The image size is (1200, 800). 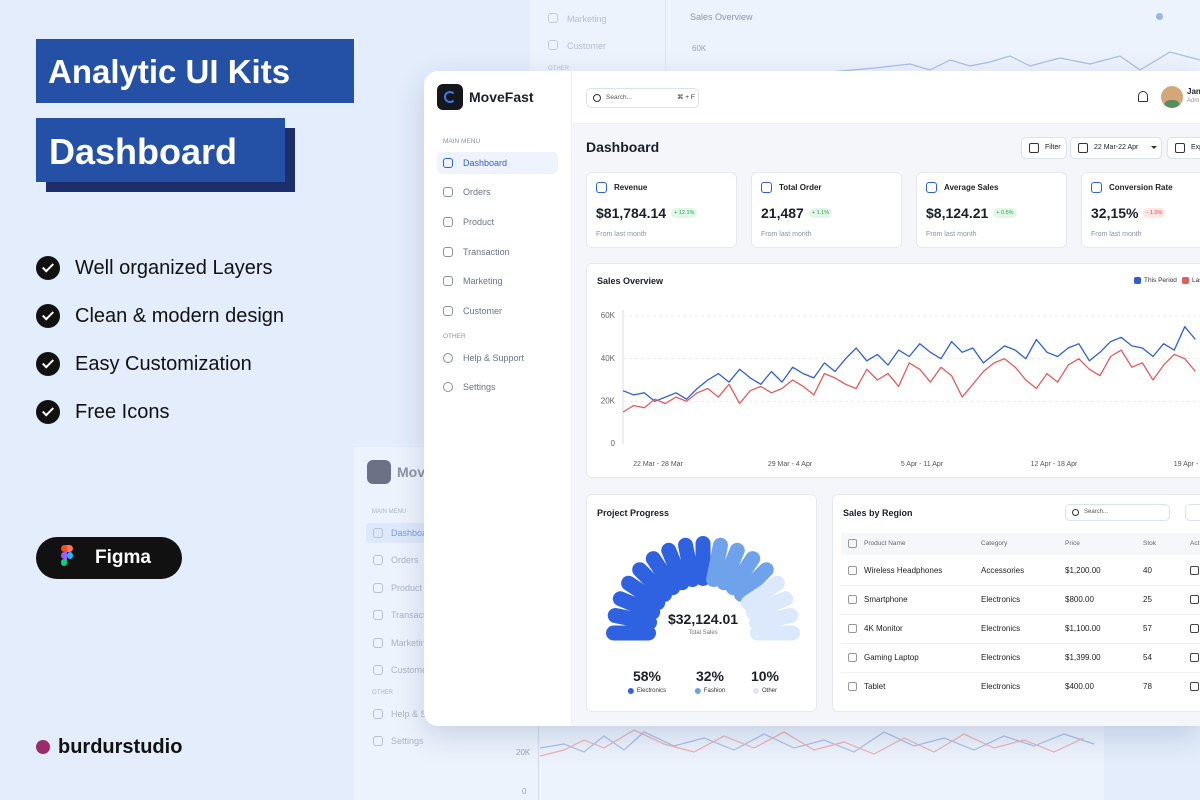 I want to click on segment-legend: Fashion, so click(x=710, y=691).